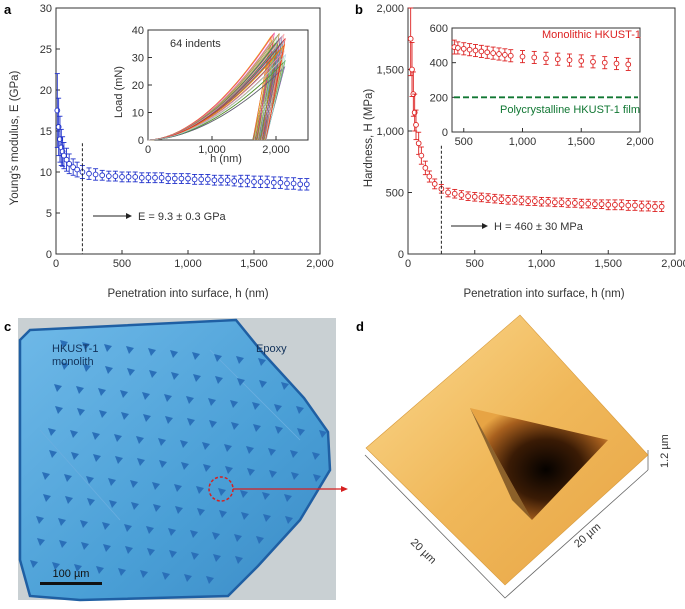 The height and width of the screenshot is (609, 685). I want to click on inset-legend-polycrystalline: Polycrystalline HKUST-1 film, so click(570, 110).